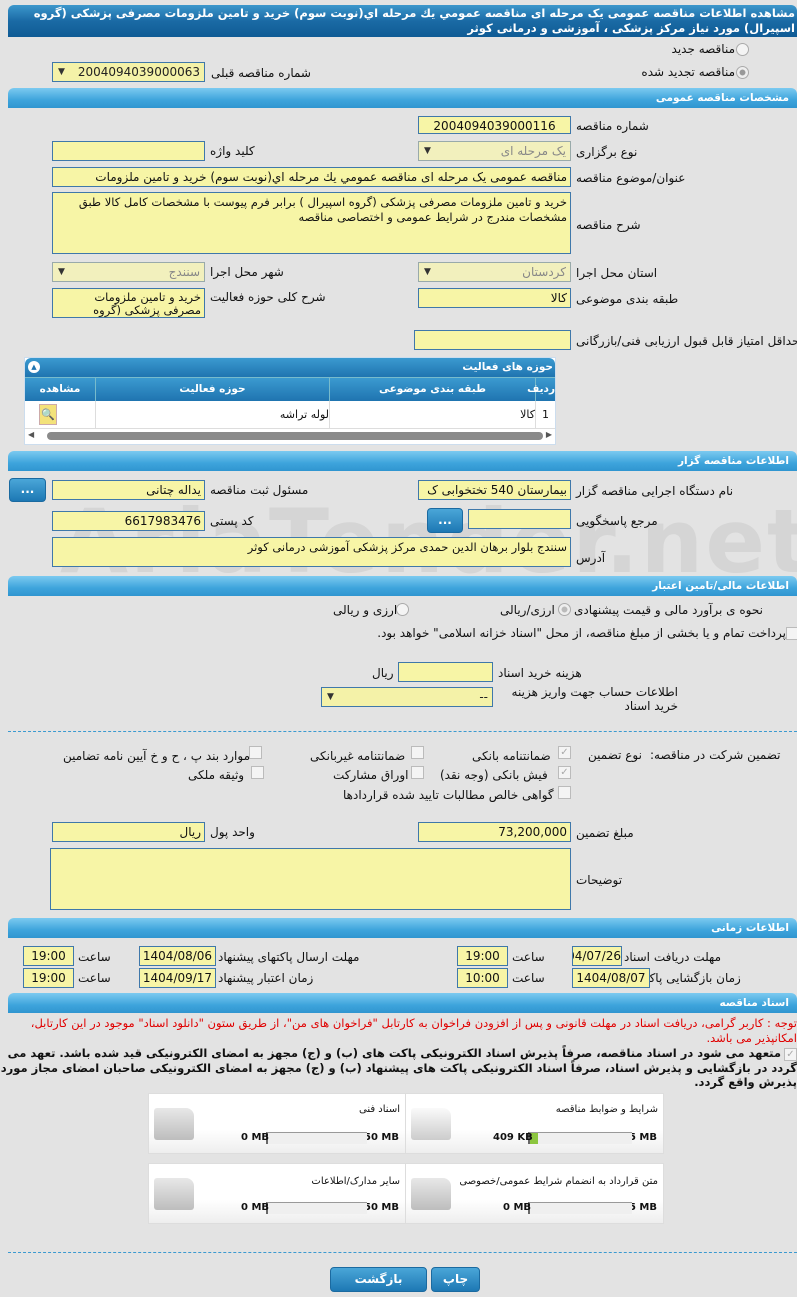 This screenshot has height=1297, width=797. Describe the element at coordinates (791, 633) in the screenshot. I see `treasury-checkbox` at that location.